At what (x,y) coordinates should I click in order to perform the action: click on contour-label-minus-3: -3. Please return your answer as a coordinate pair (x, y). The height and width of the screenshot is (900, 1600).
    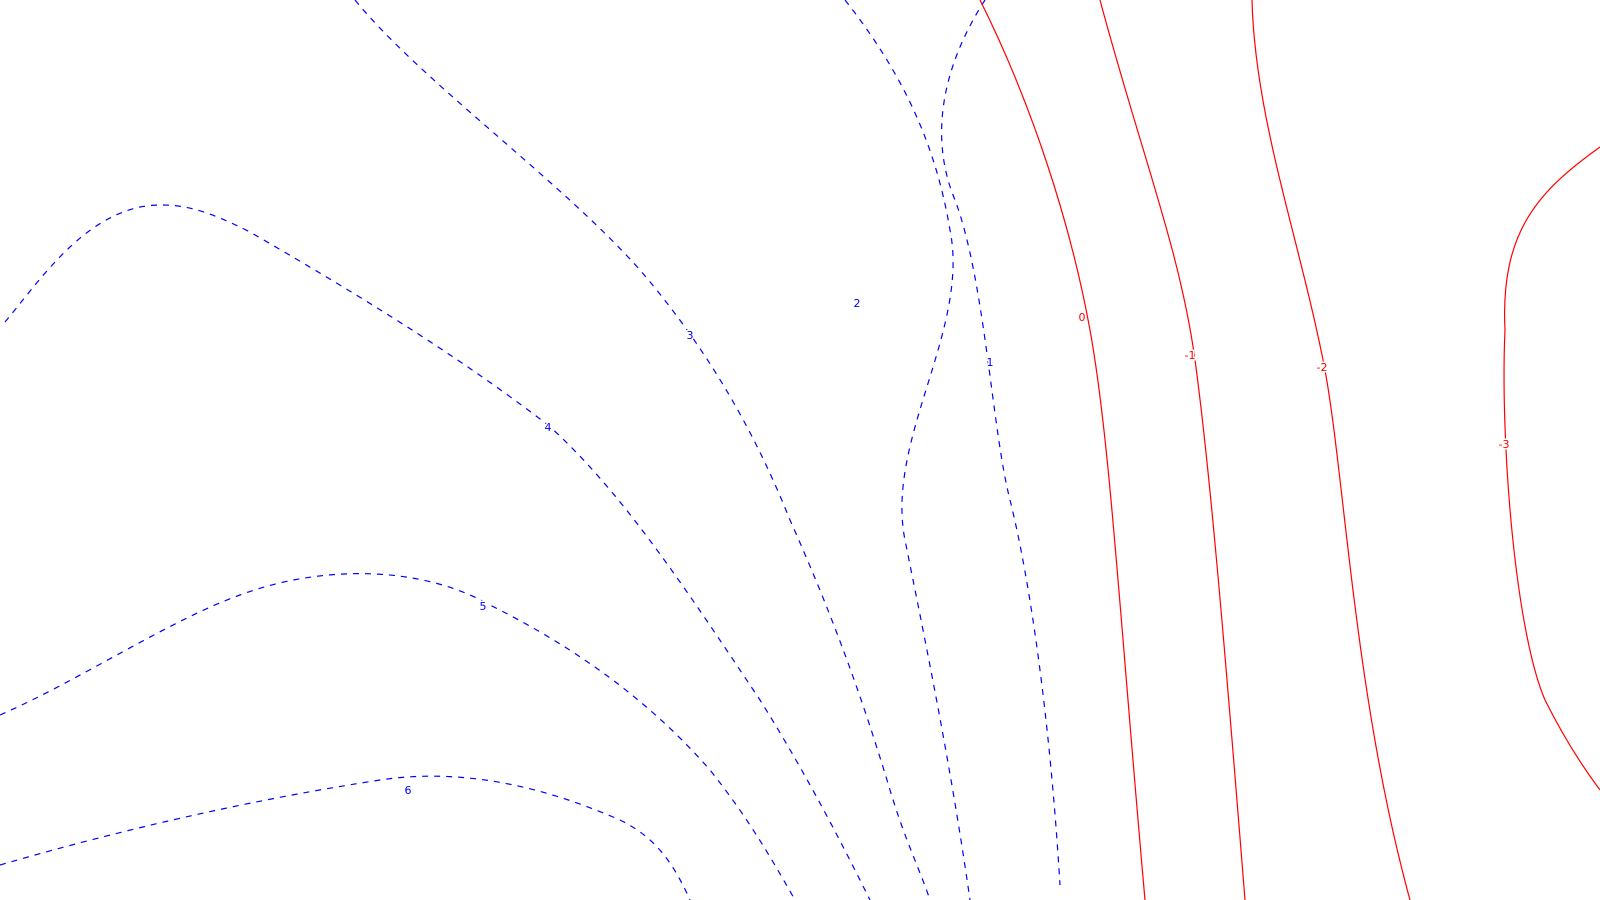
    Looking at the image, I should click on (1504, 444).